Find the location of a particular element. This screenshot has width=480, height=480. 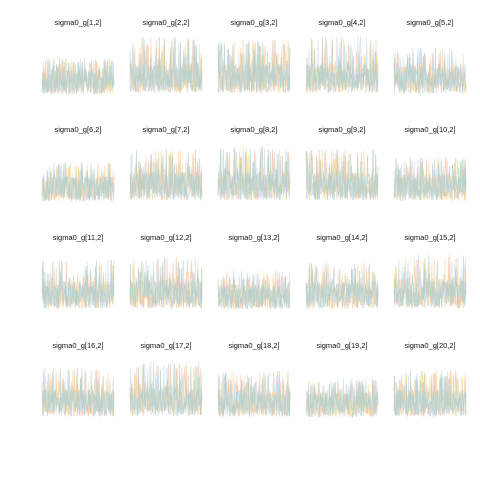

panel-title: sigma0_g[11,2] is located at coordinates (78, 237).